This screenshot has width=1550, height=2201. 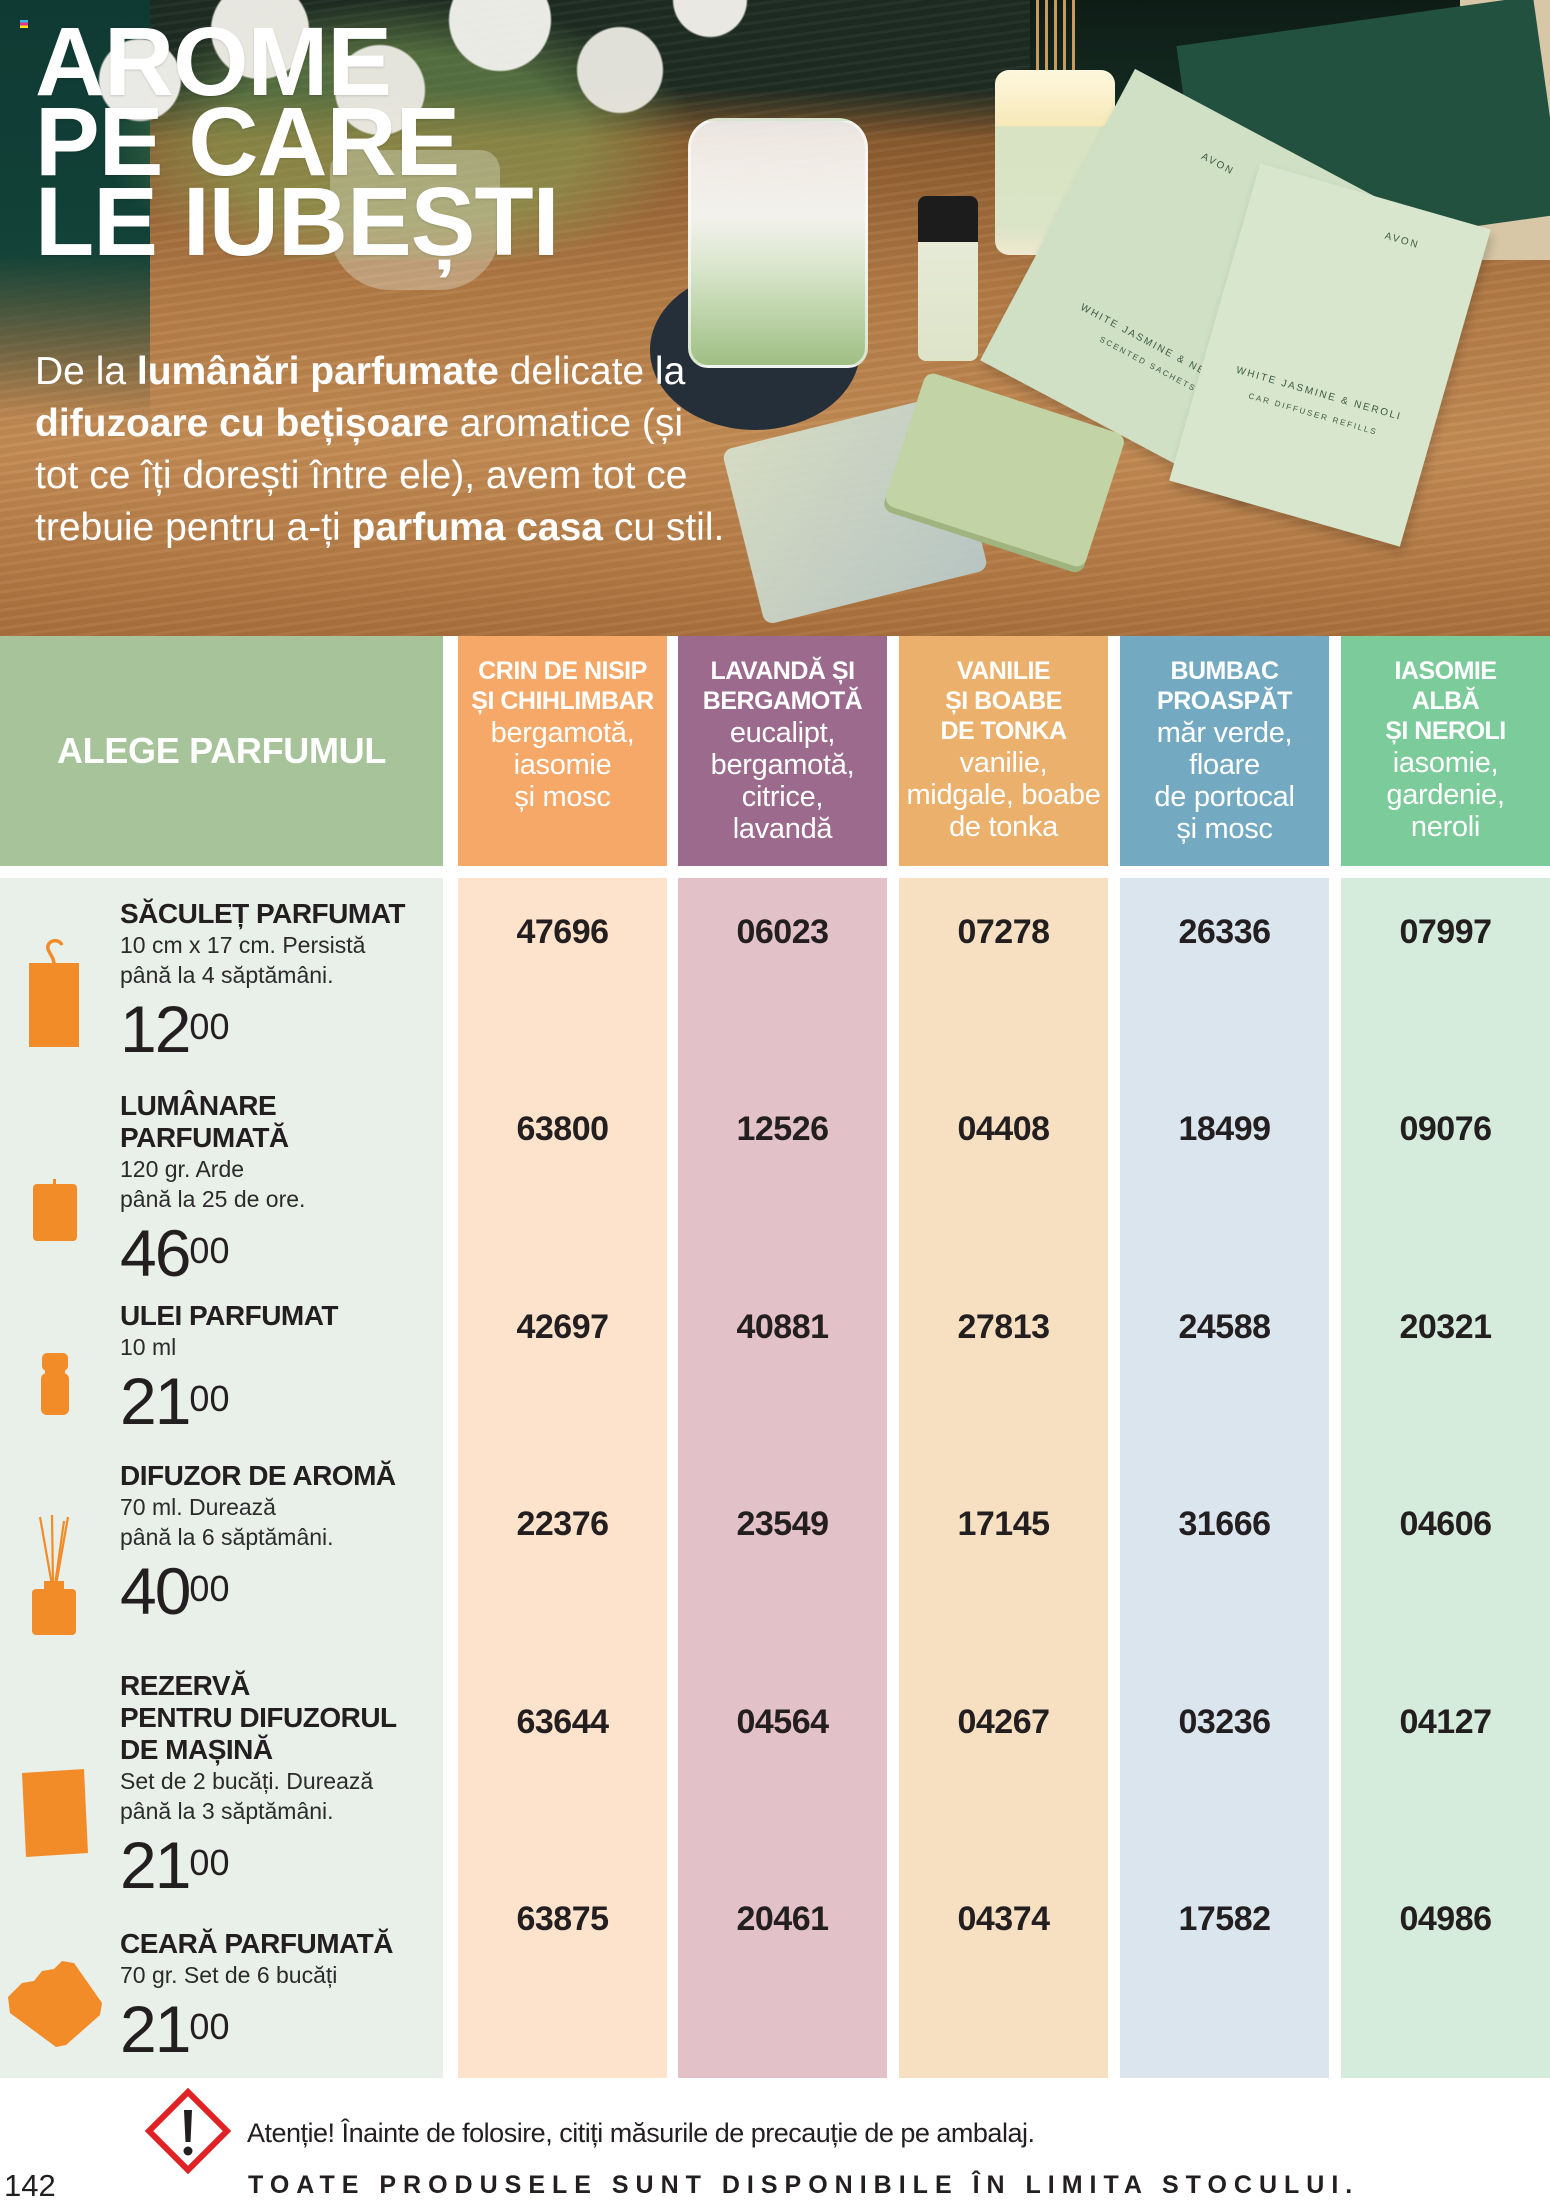 I want to click on diffuser-reeds-image, so click(x=1055, y=40).